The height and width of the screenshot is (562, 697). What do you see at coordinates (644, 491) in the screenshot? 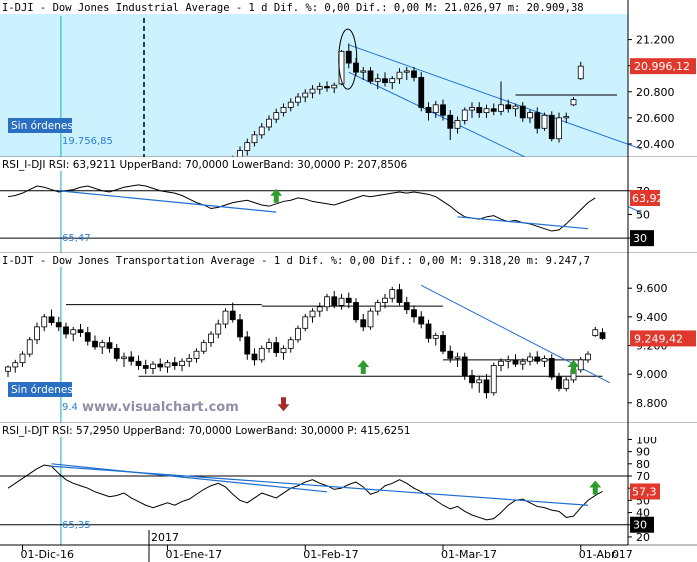
I see `last-rsi-value: 57,3` at bounding box center [644, 491].